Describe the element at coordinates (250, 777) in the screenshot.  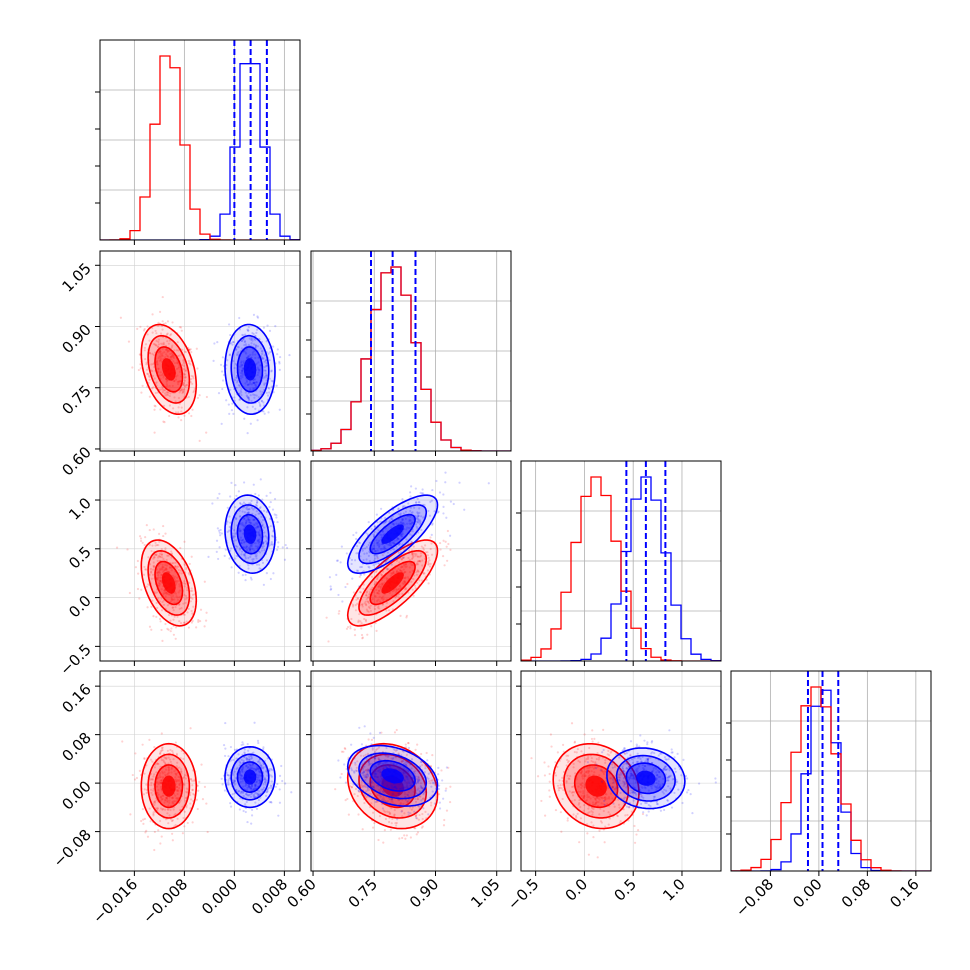
I see `density-fill-series-b` at that location.